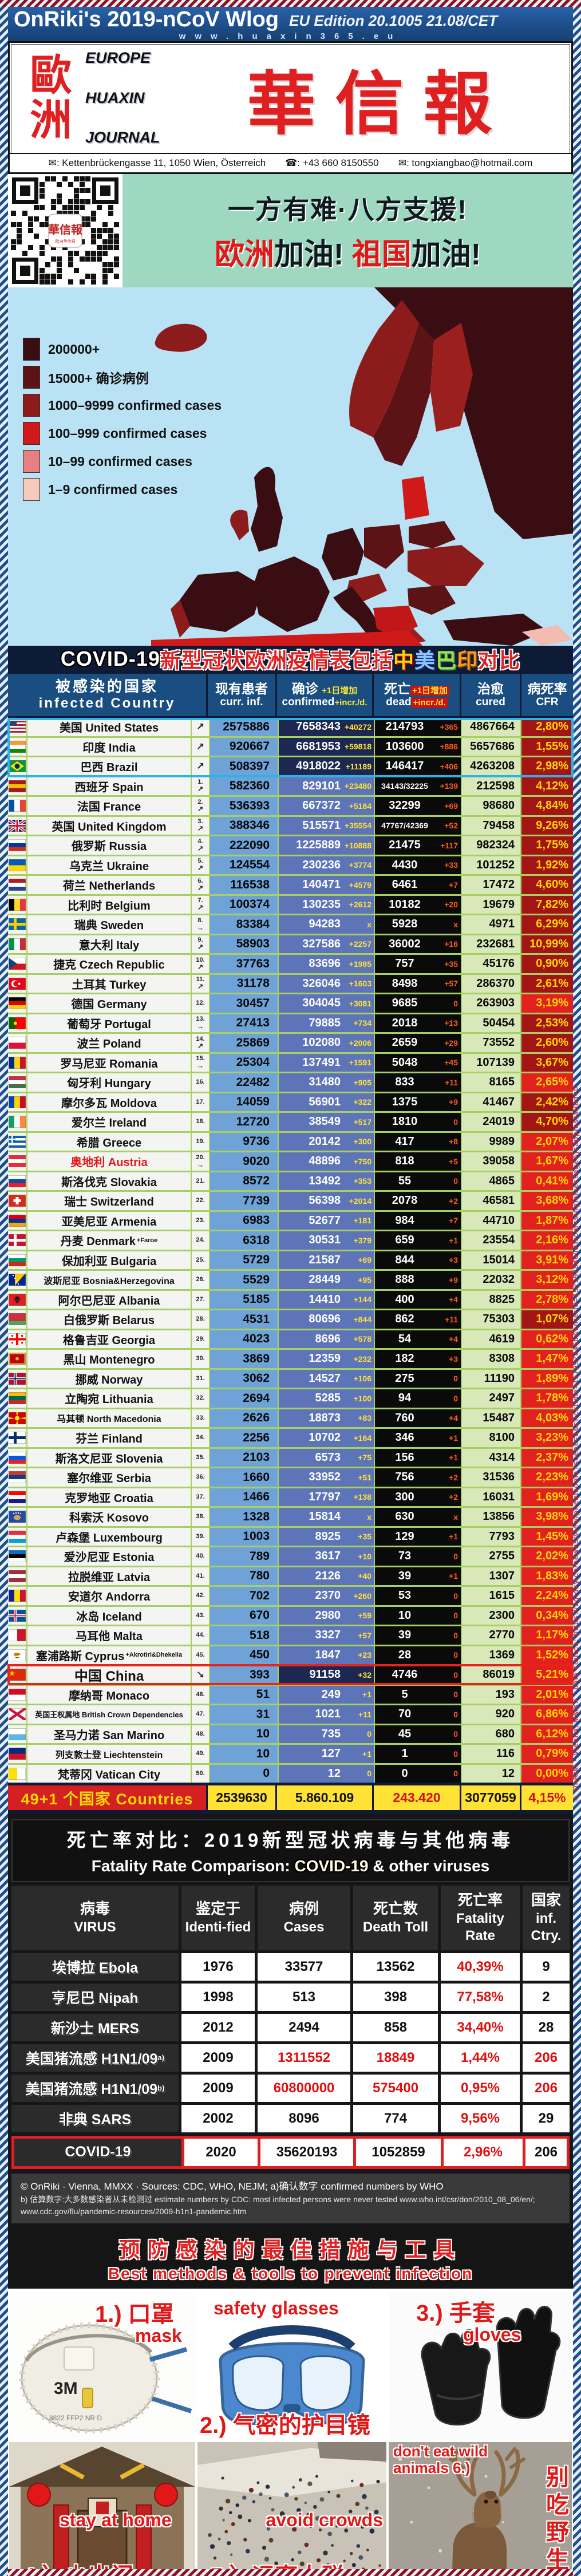  I want to click on phone-number: ☎: +43 660 8150550, so click(332, 162).